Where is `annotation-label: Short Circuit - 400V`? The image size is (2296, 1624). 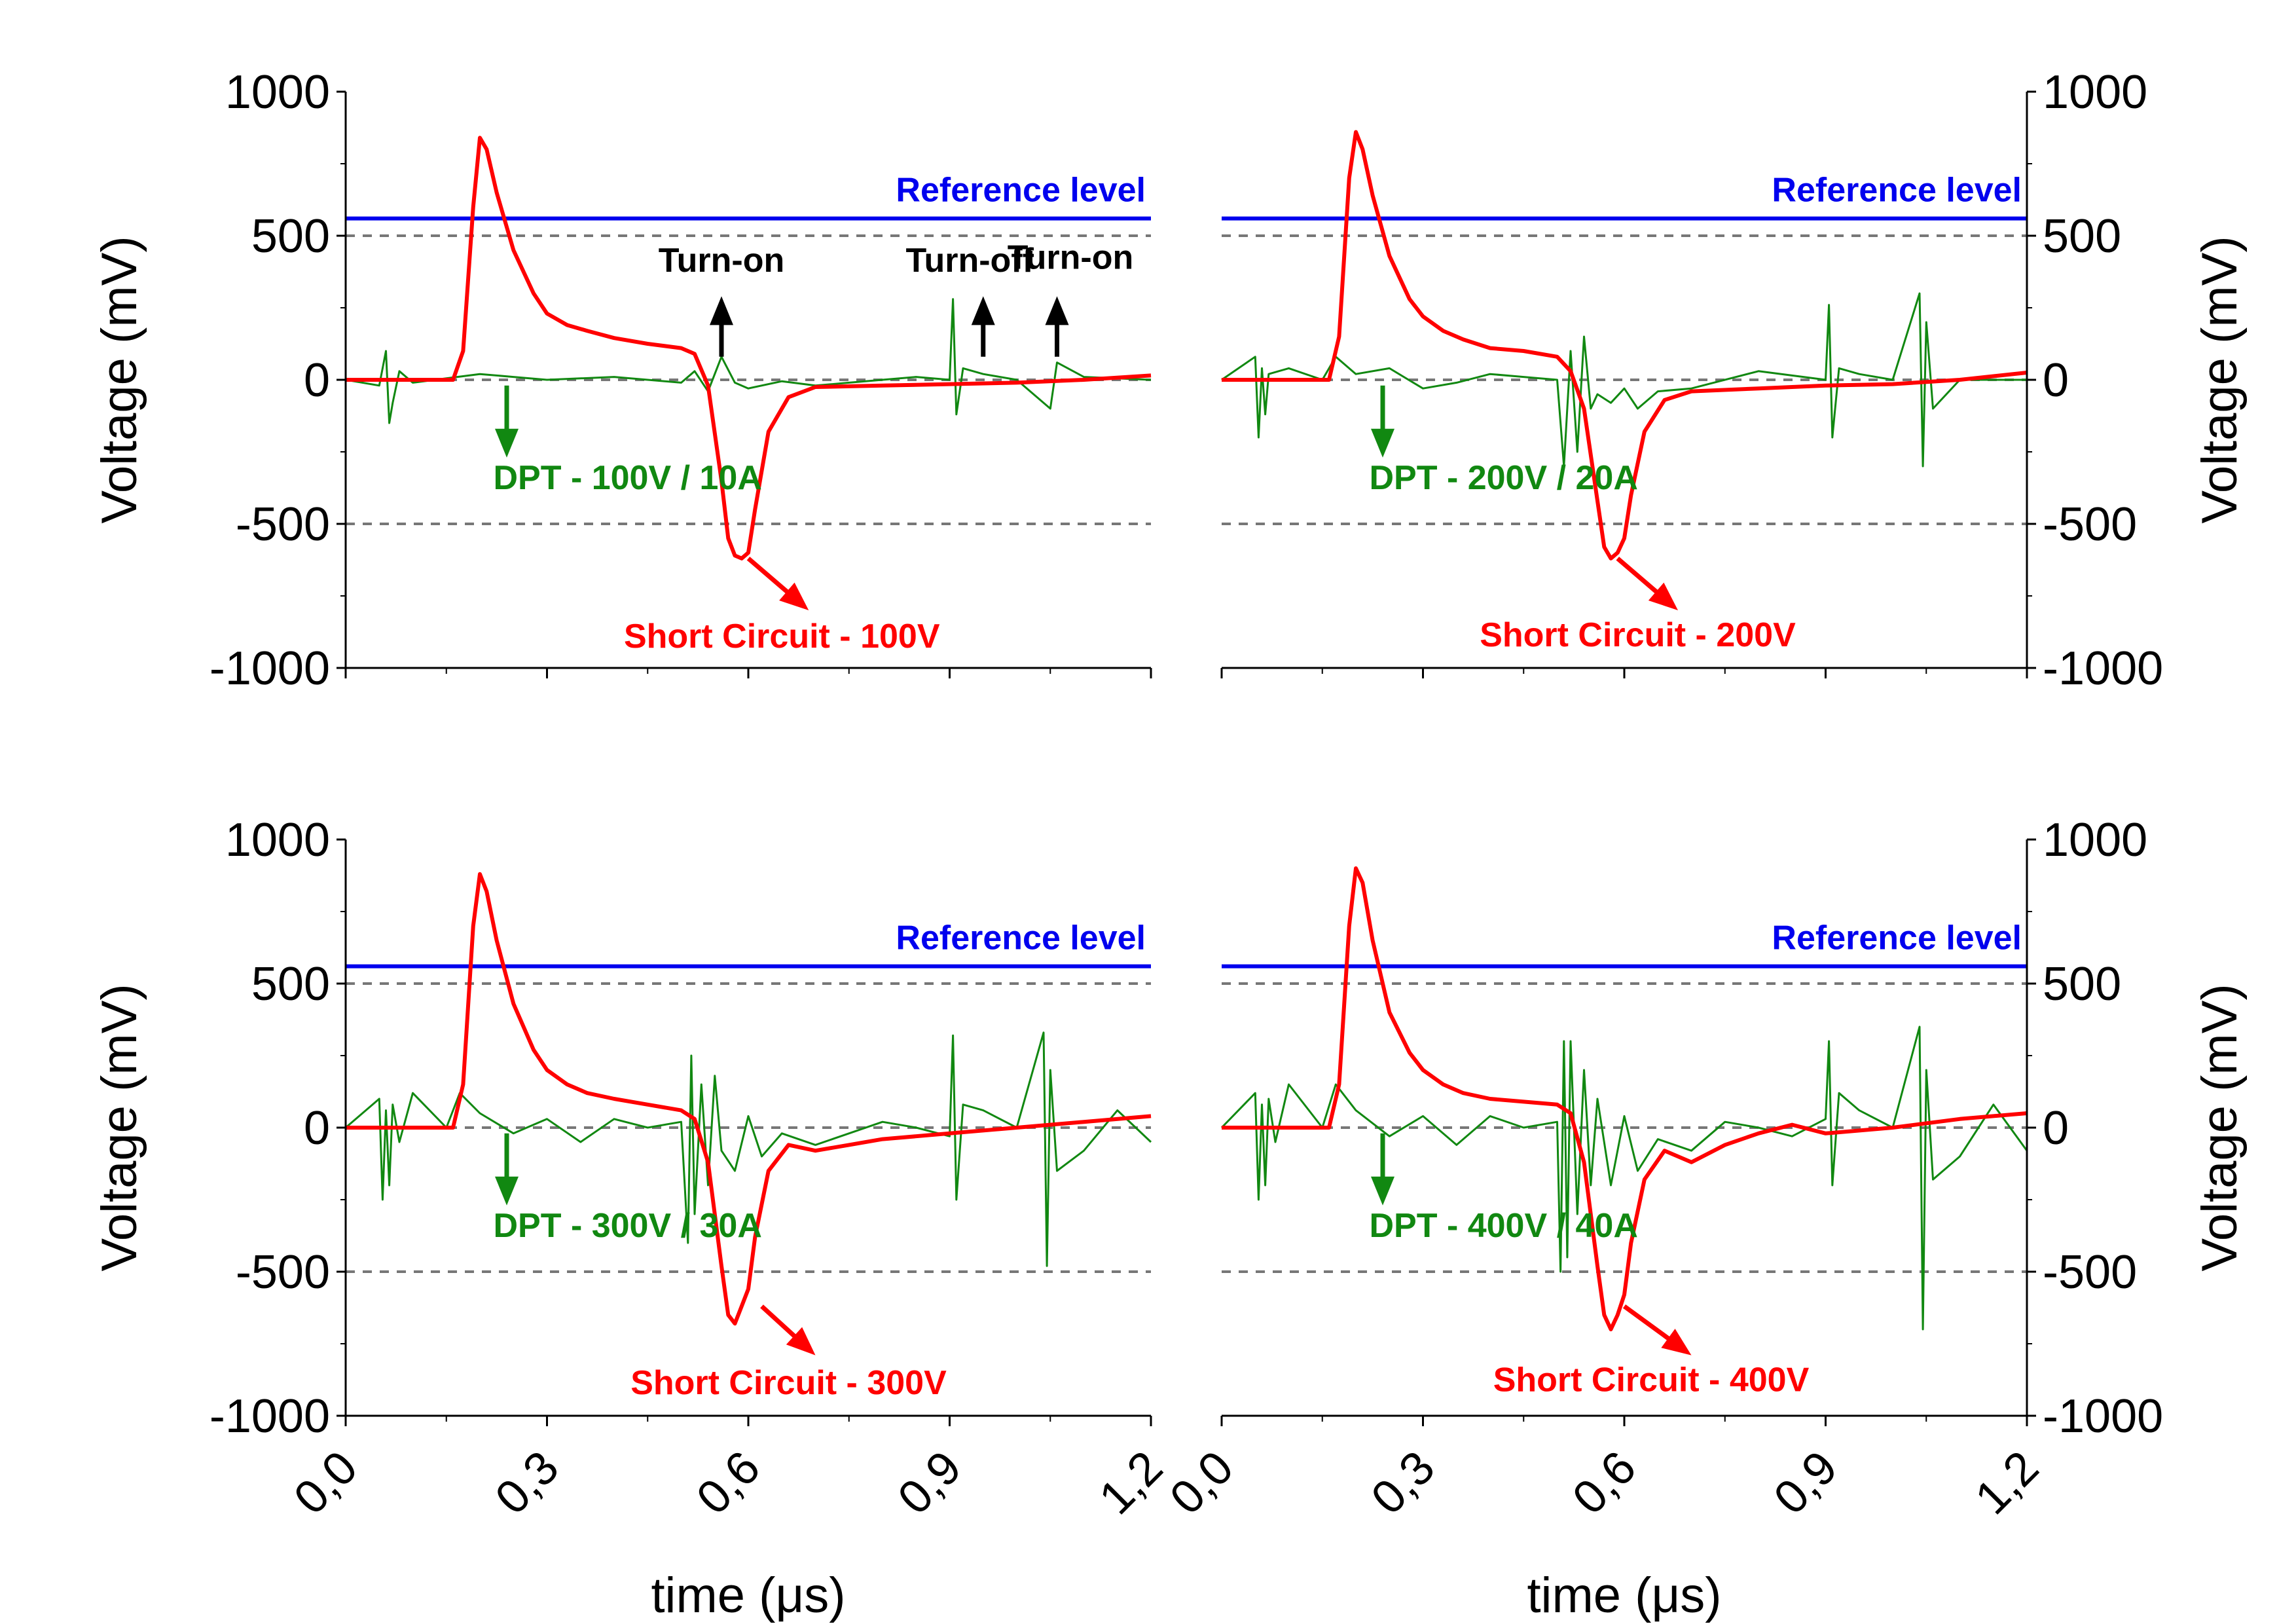 annotation-label: Short Circuit - 400V is located at coordinates (1651, 1380).